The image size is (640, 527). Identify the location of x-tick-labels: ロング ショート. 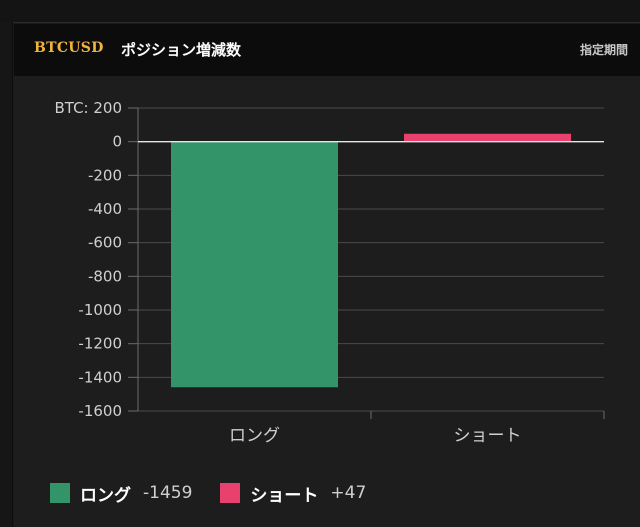
(375, 436).